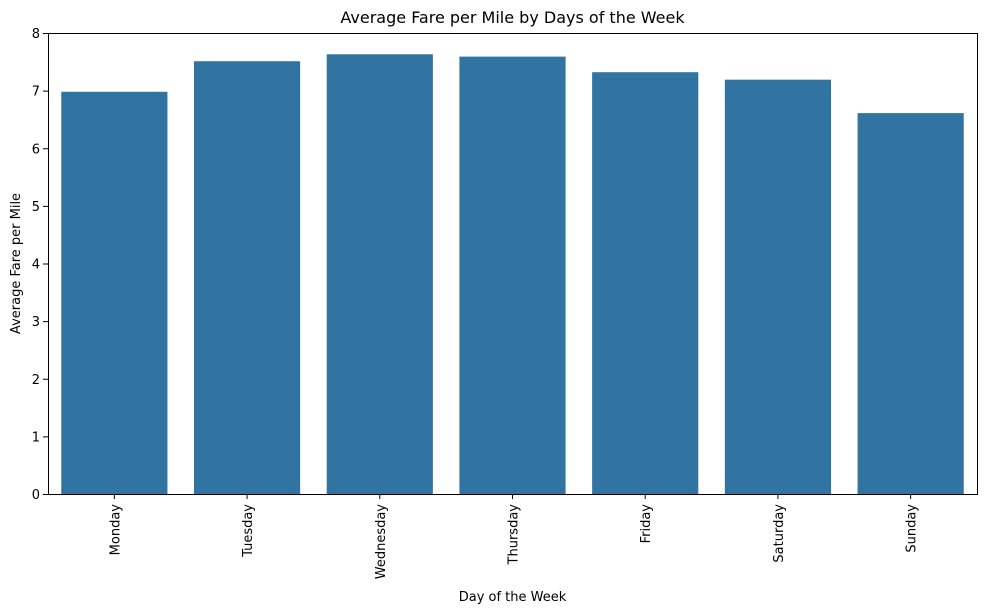 The width and height of the screenshot is (988, 614). What do you see at coordinates (645, 283) in the screenshot?
I see `bar-friday` at bounding box center [645, 283].